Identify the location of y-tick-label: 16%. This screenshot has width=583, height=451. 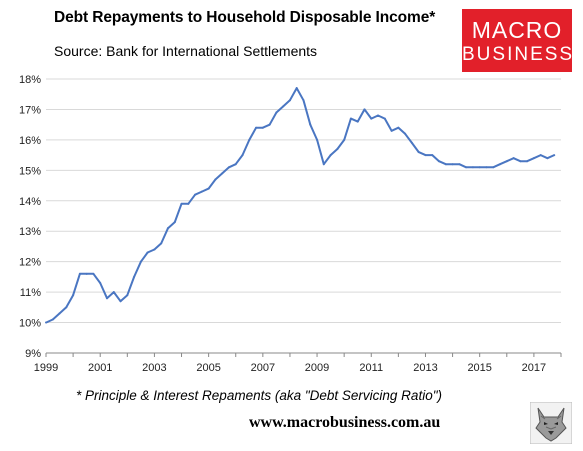
(30, 141).